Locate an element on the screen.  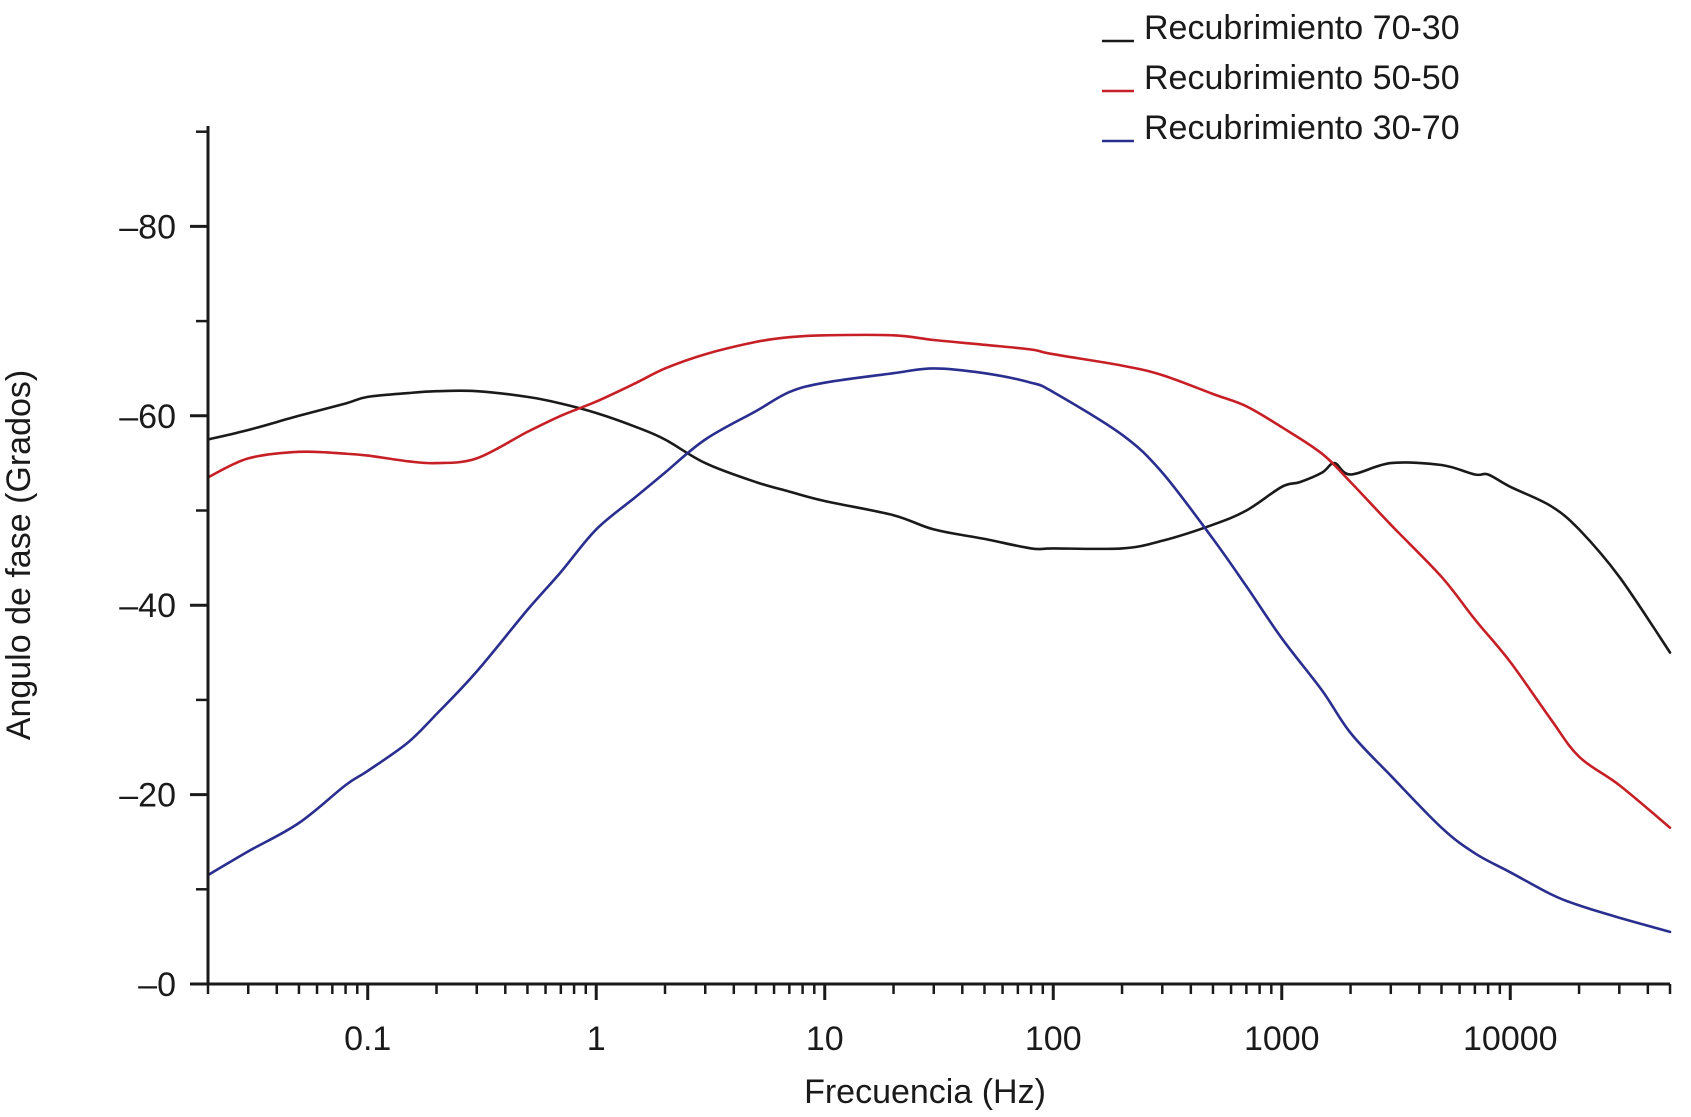
legend-label: Recubrimiento 50-50 is located at coordinates (1302, 78).